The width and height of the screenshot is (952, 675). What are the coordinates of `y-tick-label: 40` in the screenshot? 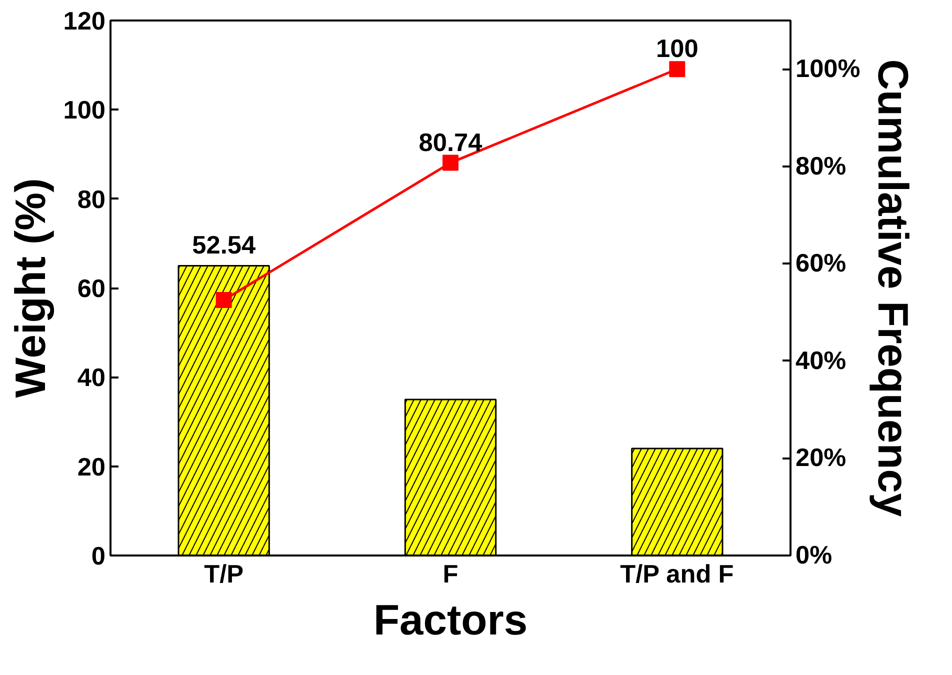 It's located at (91, 378).